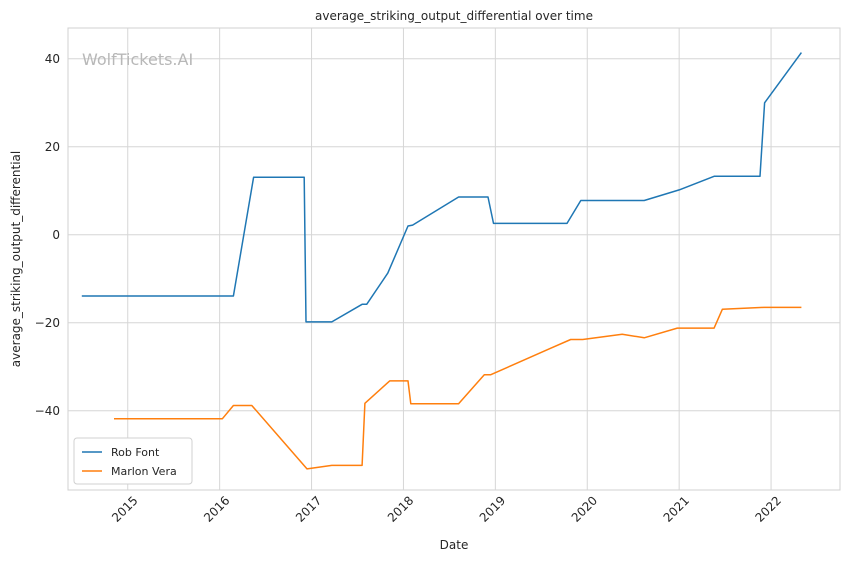 Image resolution: width=850 pixels, height=561 pixels. What do you see at coordinates (124, 508) in the screenshot?
I see `x-tick-label: 2015` at bounding box center [124, 508].